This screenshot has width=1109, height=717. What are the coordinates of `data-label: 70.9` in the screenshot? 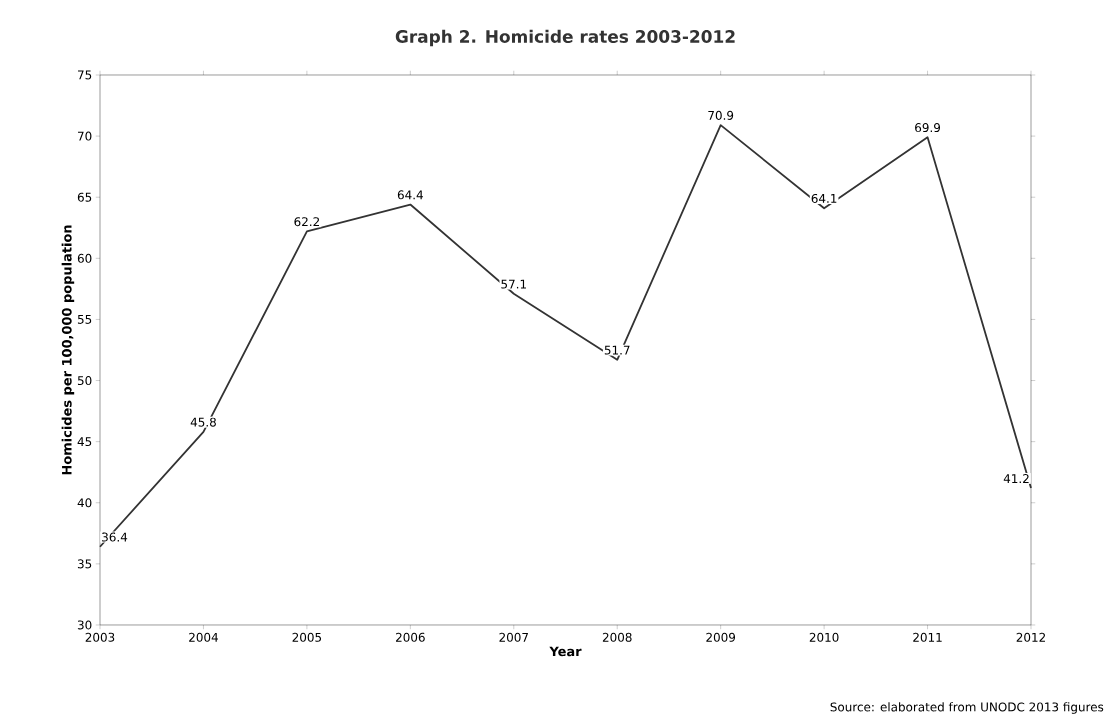 It's located at (721, 115).